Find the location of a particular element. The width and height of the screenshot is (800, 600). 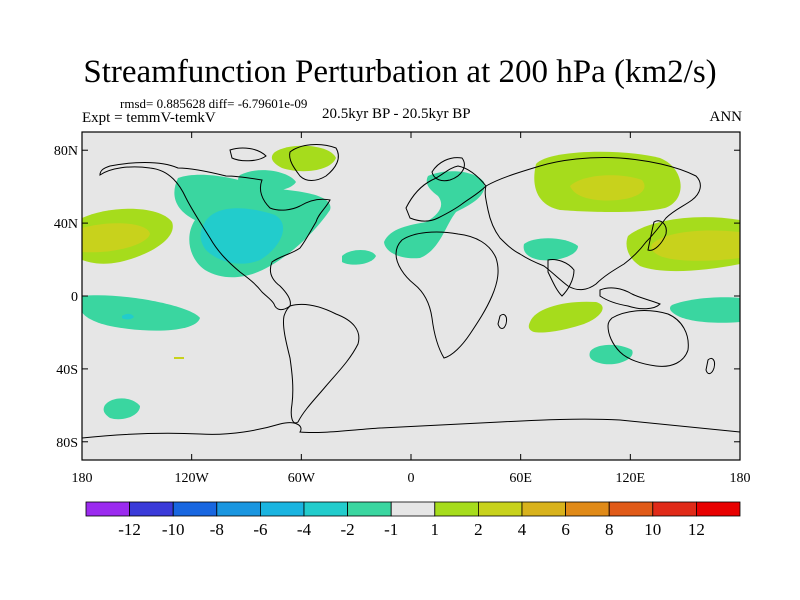

colorbar-label: 2 is located at coordinates (478, 529).